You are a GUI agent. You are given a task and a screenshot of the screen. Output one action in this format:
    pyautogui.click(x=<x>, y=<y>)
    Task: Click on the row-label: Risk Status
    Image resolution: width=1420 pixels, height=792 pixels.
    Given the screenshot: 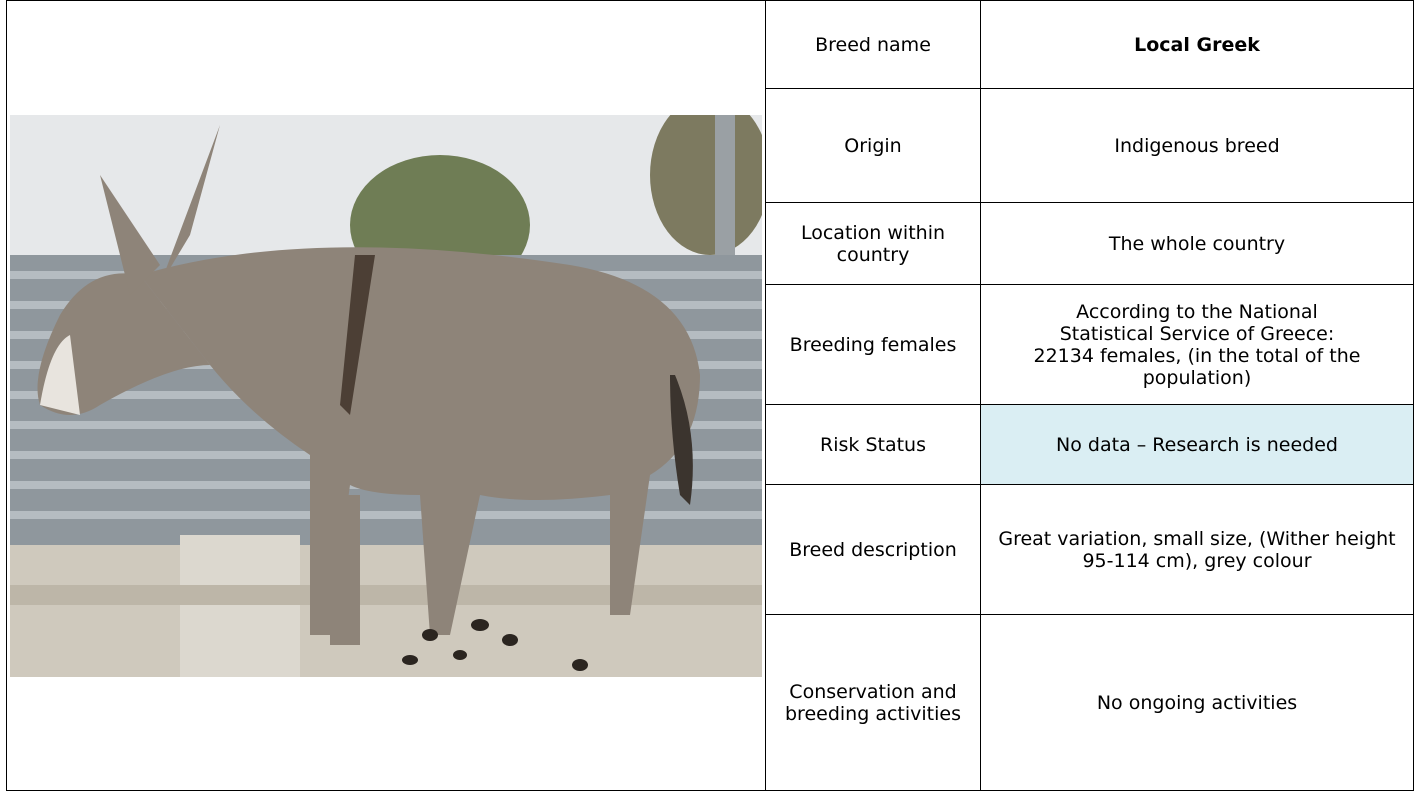 What is the action you would take?
    pyautogui.click(x=873, y=444)
    